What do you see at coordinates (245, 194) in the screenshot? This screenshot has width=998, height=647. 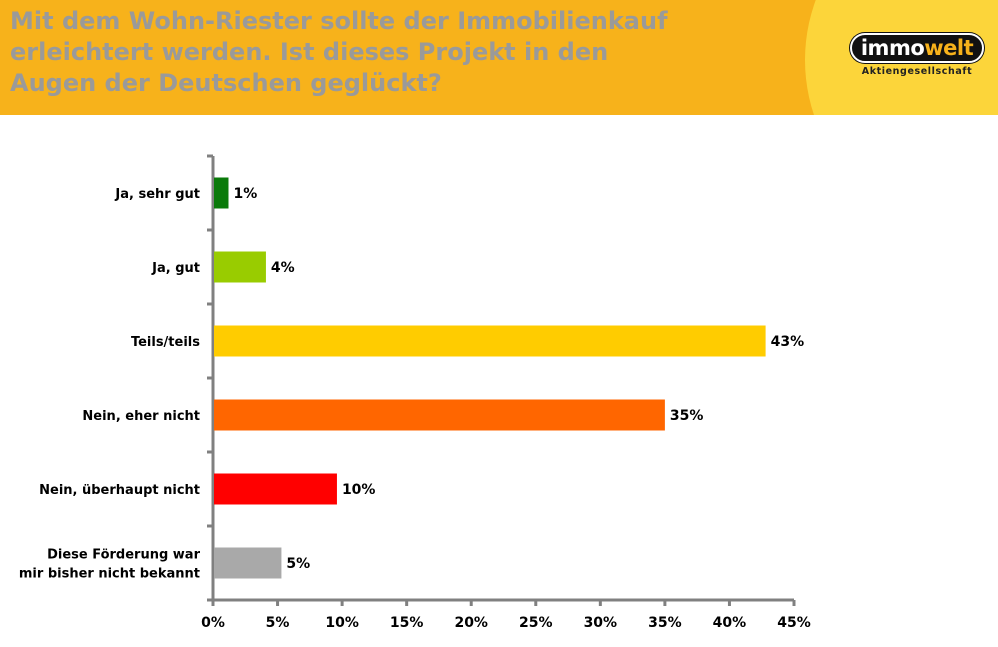 I see `bar-value-label: 1%` at bounding box center [245, 194].